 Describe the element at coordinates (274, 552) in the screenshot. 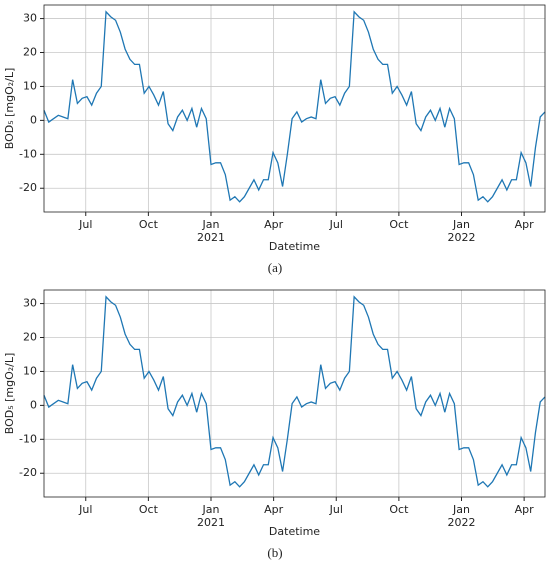

I see `caption: (b)` at that location.